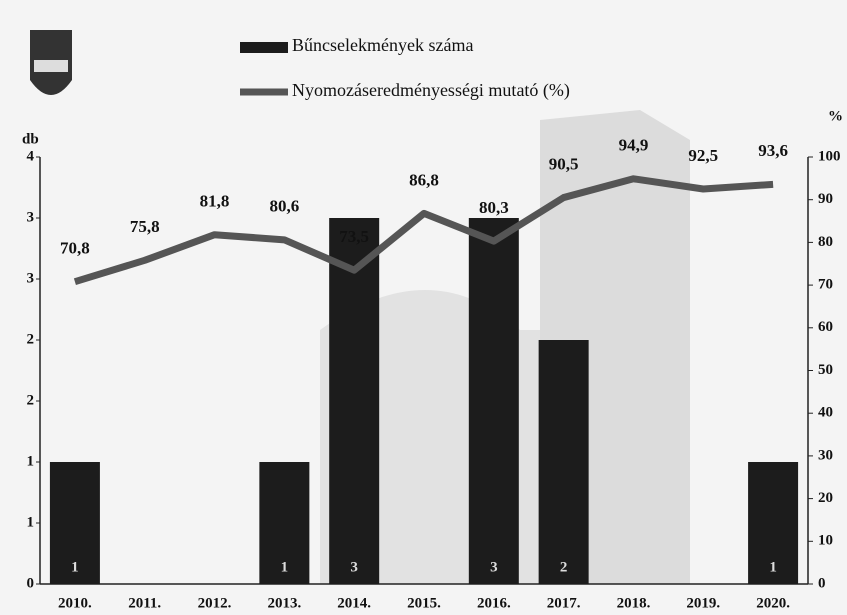 The height and width of the screenshot is (615, 847). What do you see at coordinates (773, 150) in the screenshot?
I see `line-value-label: 93,6` at bounding box center [773, 150].